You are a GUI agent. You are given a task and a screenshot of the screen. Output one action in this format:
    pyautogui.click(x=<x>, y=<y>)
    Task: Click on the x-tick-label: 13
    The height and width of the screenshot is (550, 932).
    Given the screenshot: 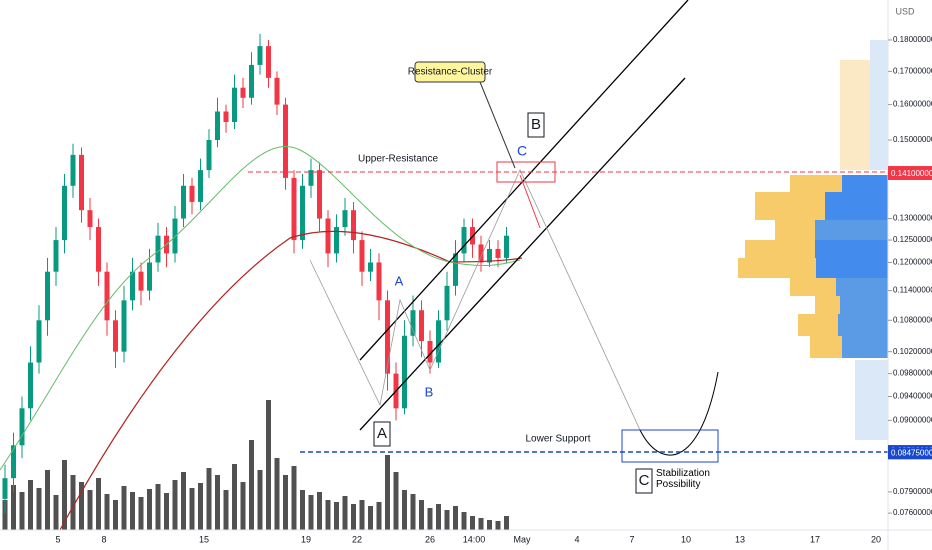 What is the action you would take?
    pyautogui.click(x=740, y=539)
    